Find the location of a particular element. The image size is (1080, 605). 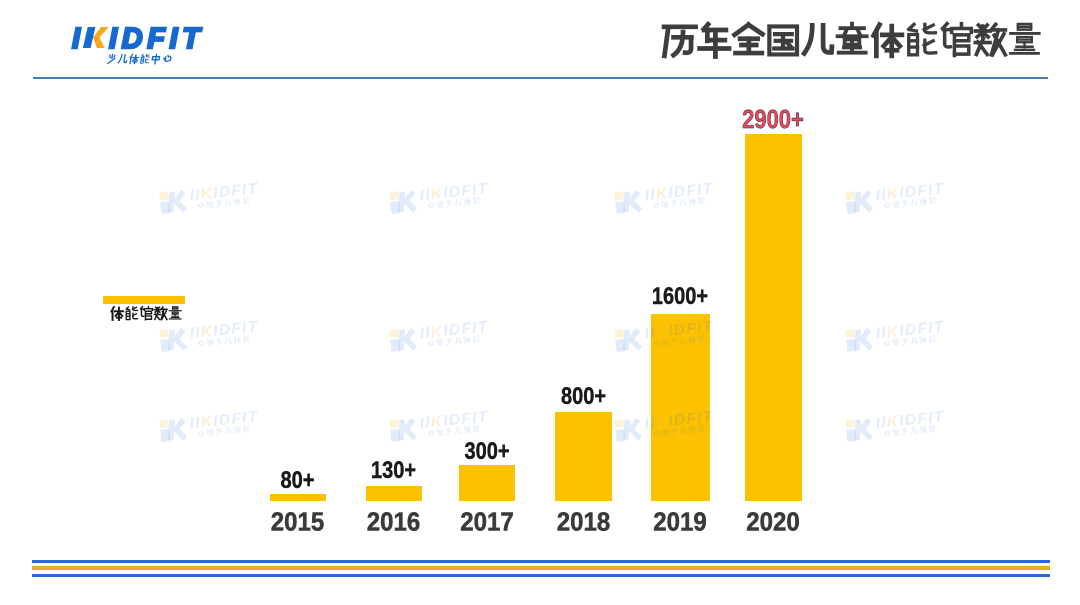

svg-text: I is located at coordinates (76, 39).